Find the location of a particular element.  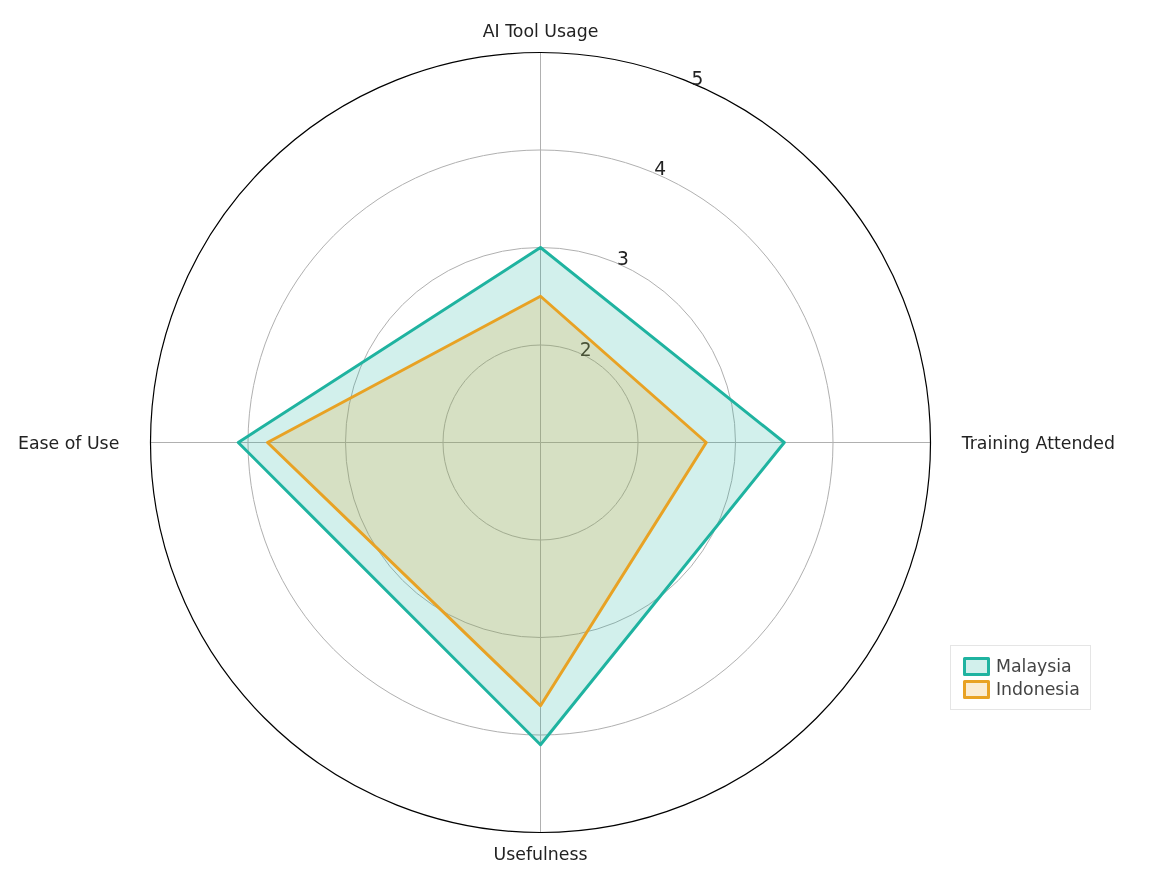

y-tick-label: 3 is located at coordinates (622, 259).